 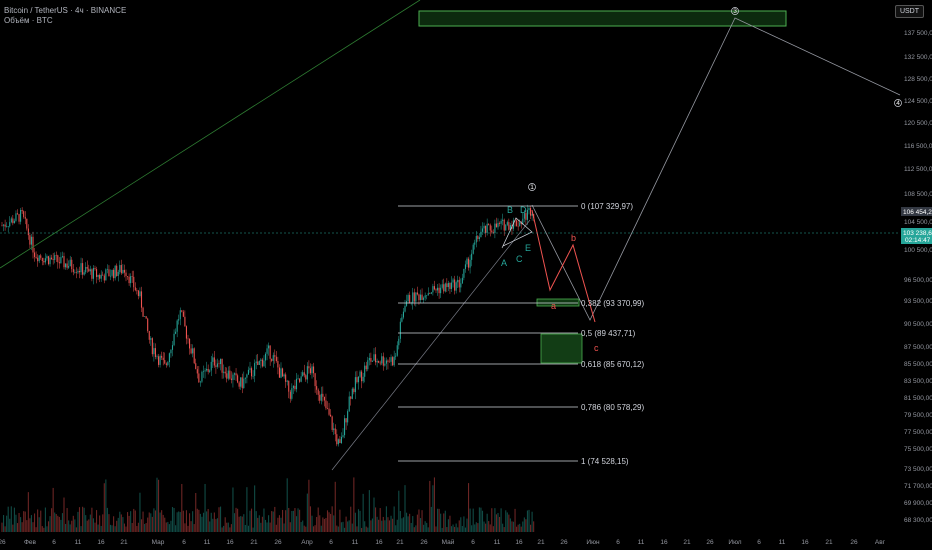 I want to click on price-tick: 100 500,00, so click(x=918, y=250).